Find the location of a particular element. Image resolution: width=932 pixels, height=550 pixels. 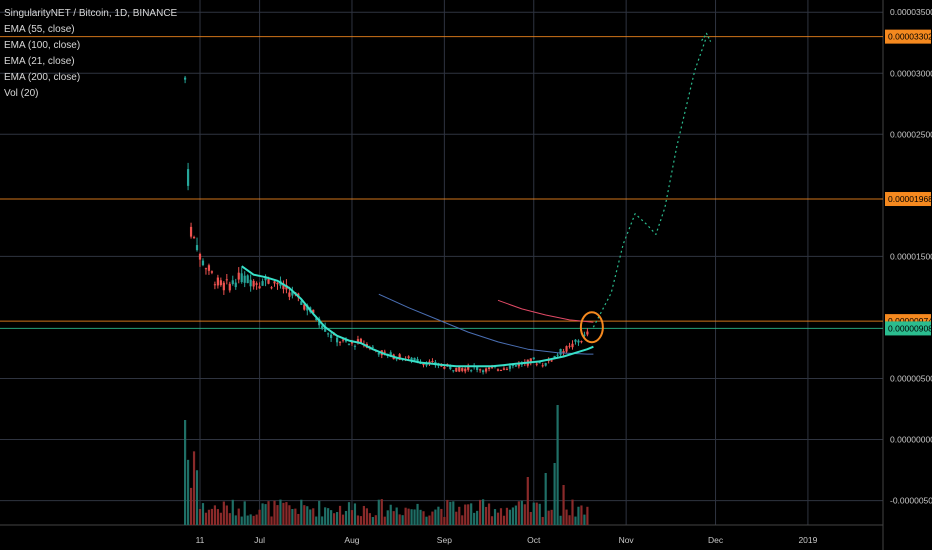

legend-ema55: EMA (55, close) is located at coordinates (39, 29).